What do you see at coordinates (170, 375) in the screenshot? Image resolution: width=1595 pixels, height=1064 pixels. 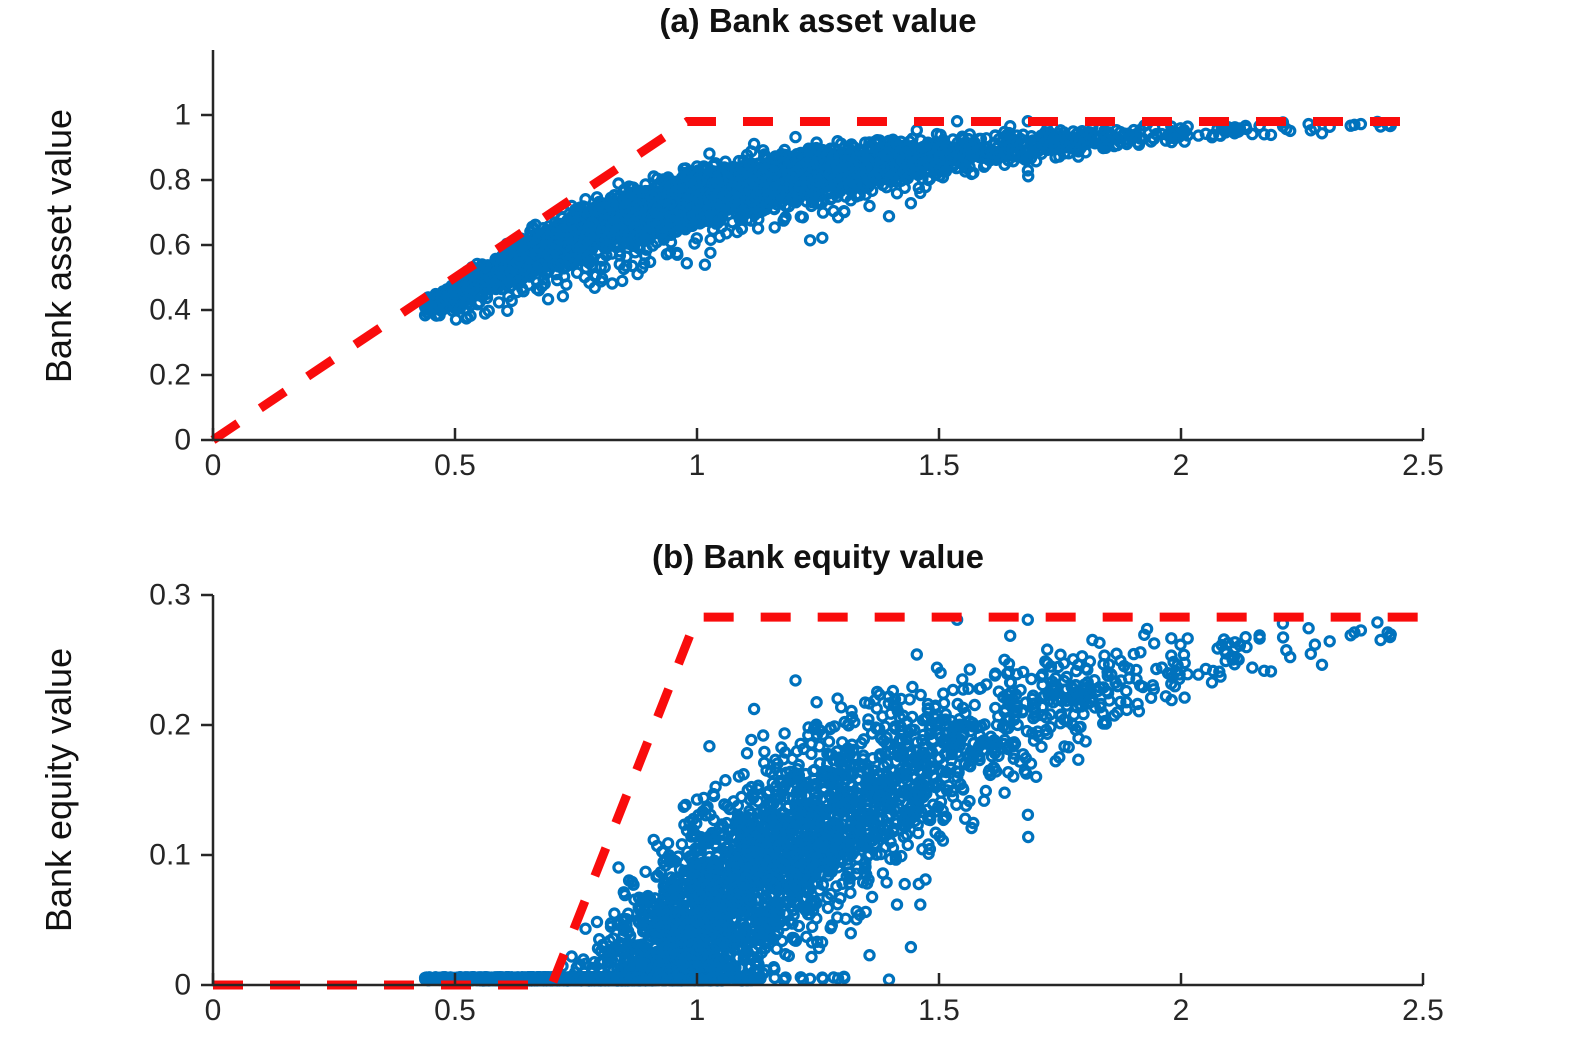 I see `panel-a-ytick-label: 0.2` at bounding box center [170, 375].